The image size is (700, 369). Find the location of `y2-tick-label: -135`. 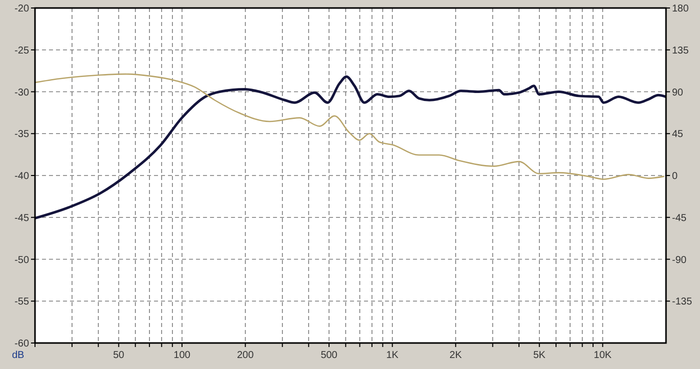

y2-tick-label: -135 is located at coordinates (682, 302).